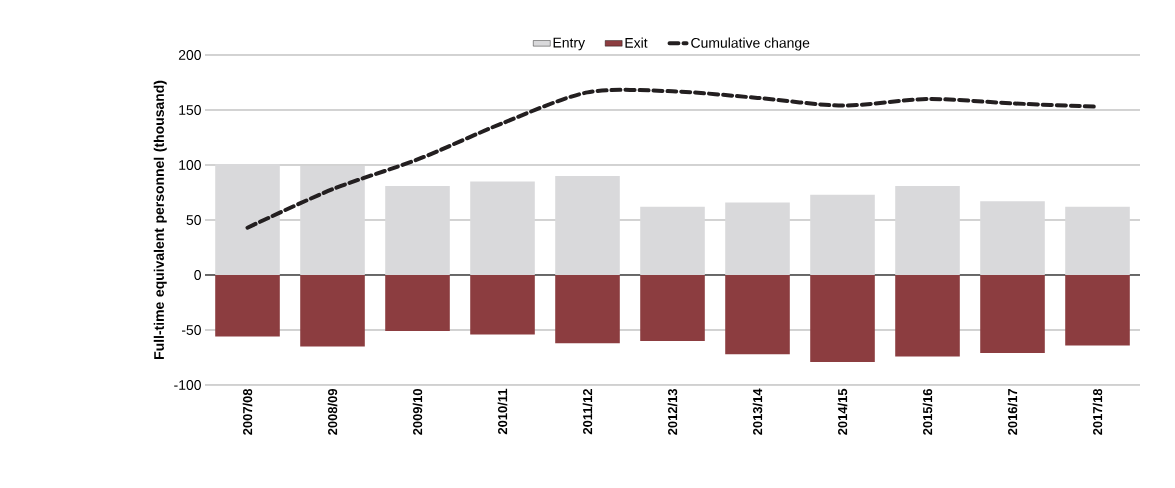  I want to click on x-tick-label: 2012/13, so click(672, 411).